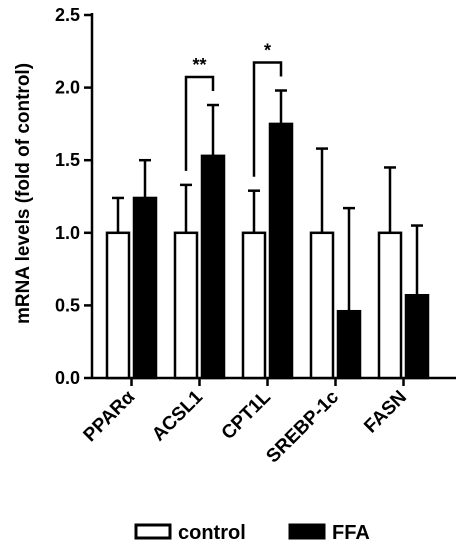 This screenshot has width=464, height=555. Describe the element at coordinates (67, 160) in the screenshot. I see `y-tick-label: 1.5` at that location.